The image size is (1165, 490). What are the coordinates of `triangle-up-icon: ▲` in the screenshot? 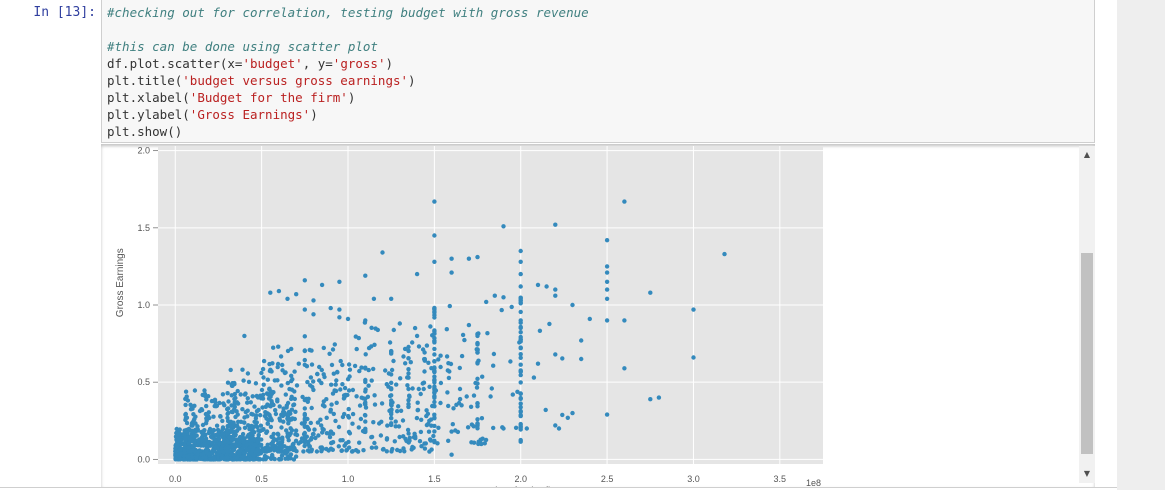 It's located at (1087, 154).